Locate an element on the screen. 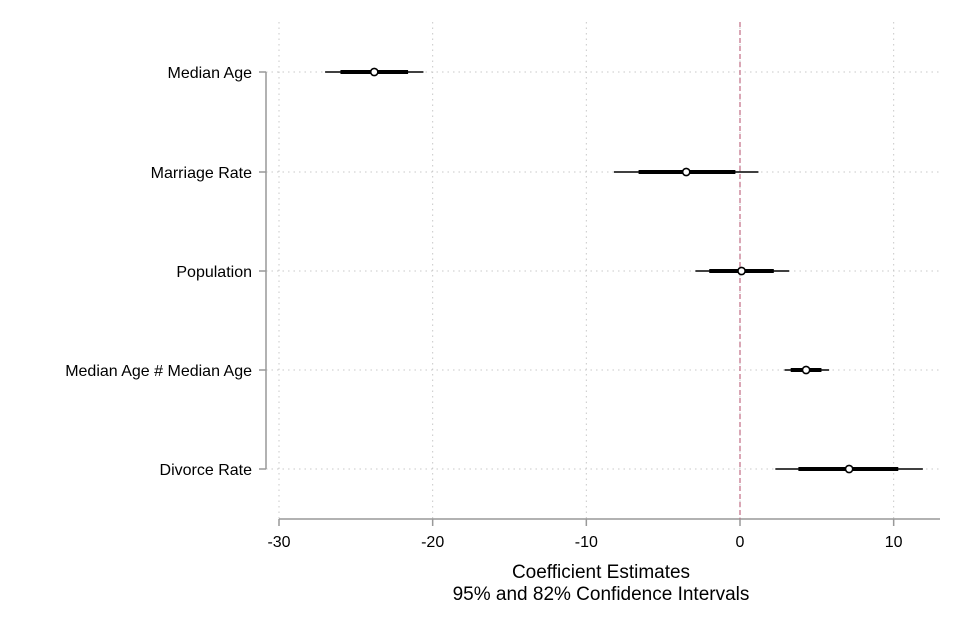 This screenshot has height=640, width=960. x-tick-label: 0 is located at coordinates (740, 542).